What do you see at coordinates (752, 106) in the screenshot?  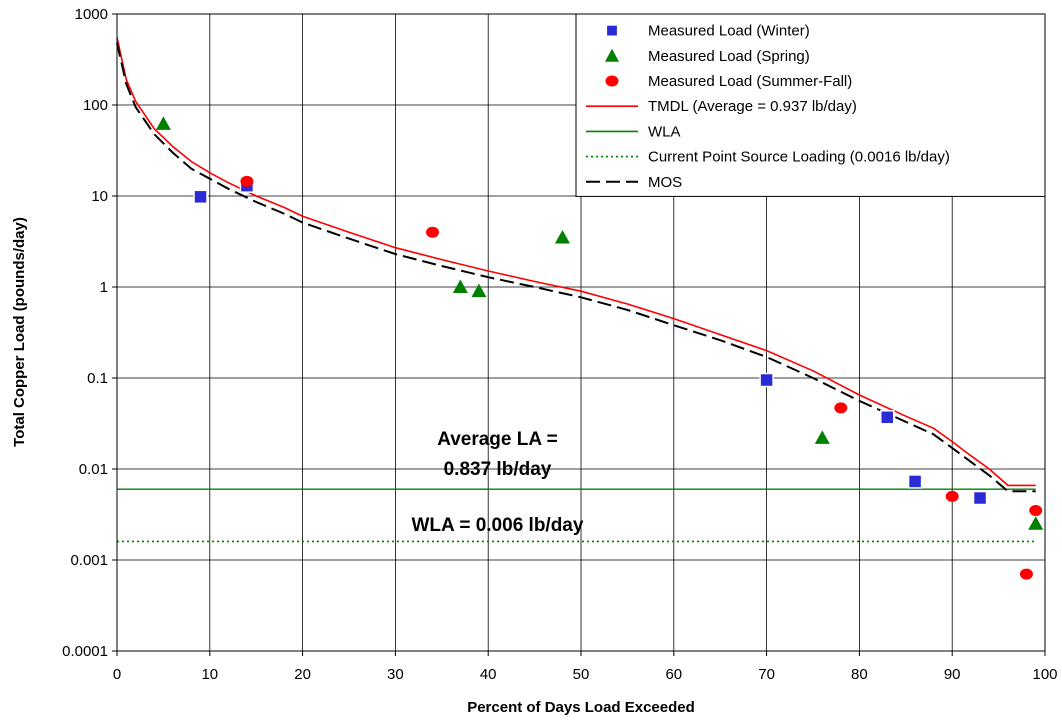 I see `legend-entry-label: TMDL (Average = 0.937 lb/day)` at bounding box center [752, 106].